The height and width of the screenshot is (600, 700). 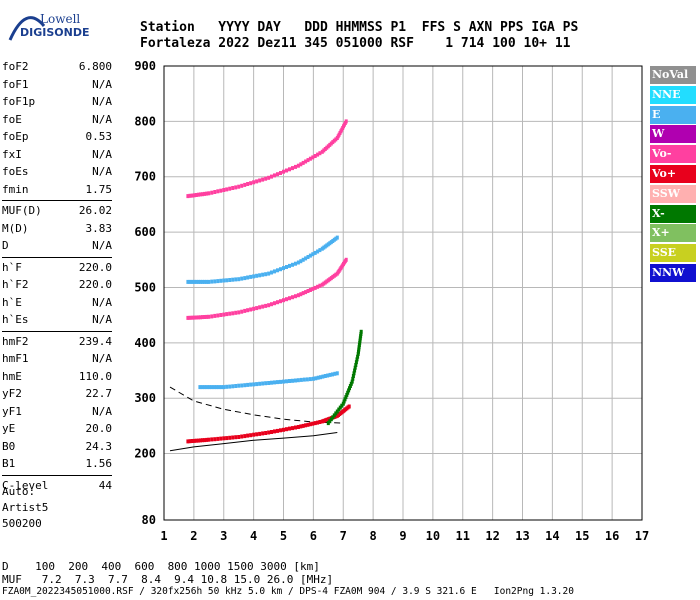 What do you see at coordinates (522, 536) in the screenshot?
I see `x-tick-label: 13` at bounding box center [522, 536].